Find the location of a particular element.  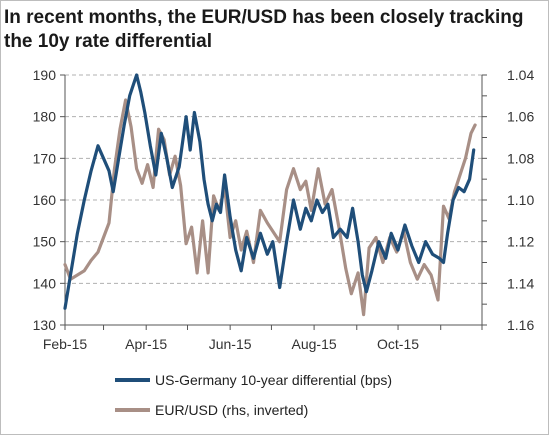

x-tick-label: Feb-15 is located at coordinates (65, 344).